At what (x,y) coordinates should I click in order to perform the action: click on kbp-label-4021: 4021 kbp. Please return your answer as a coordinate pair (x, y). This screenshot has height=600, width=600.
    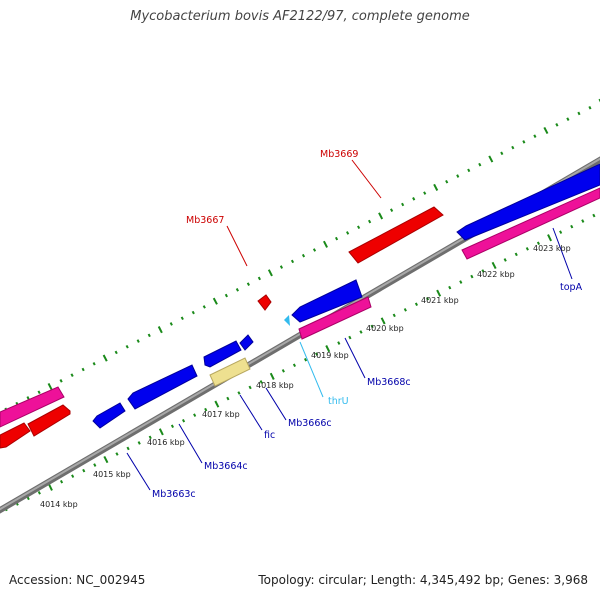
    Looking at the image, I should click on (440, 300).